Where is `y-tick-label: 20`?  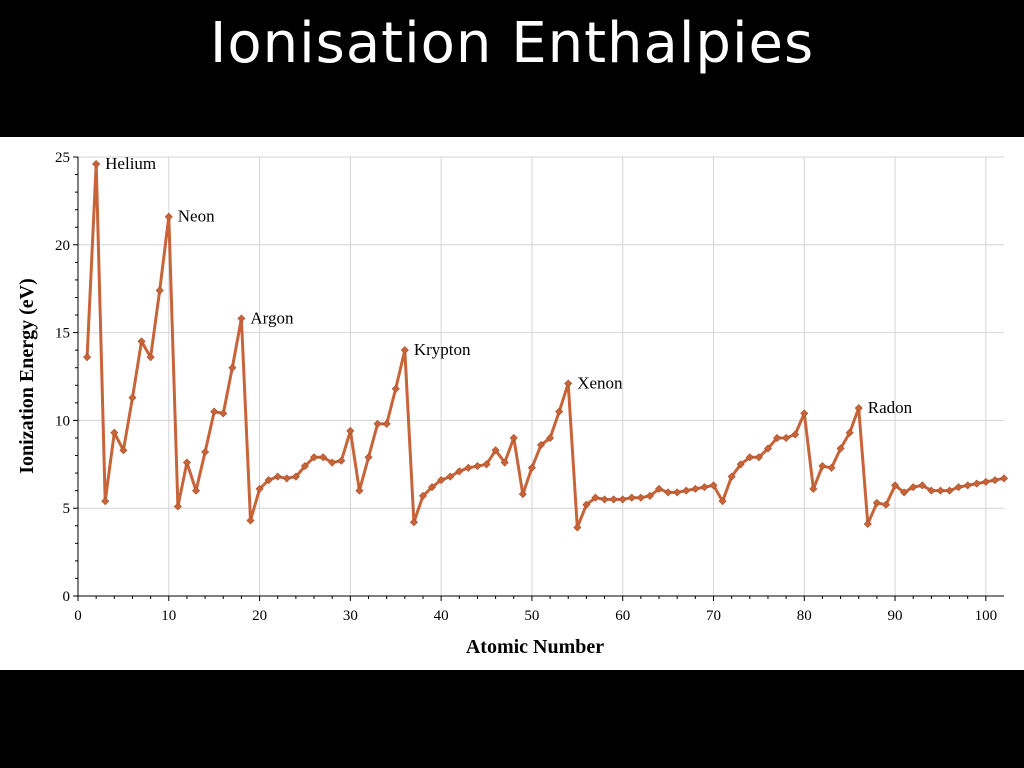
y-tick-label: 20 is located at coordinates (62, 246).